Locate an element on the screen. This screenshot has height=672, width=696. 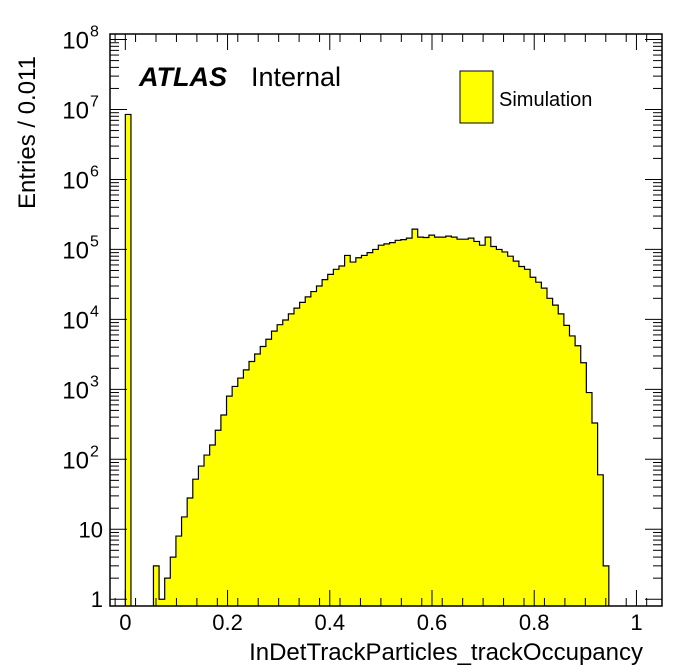
y-tick-exponent: 2 is located at coordinates (94, 451).